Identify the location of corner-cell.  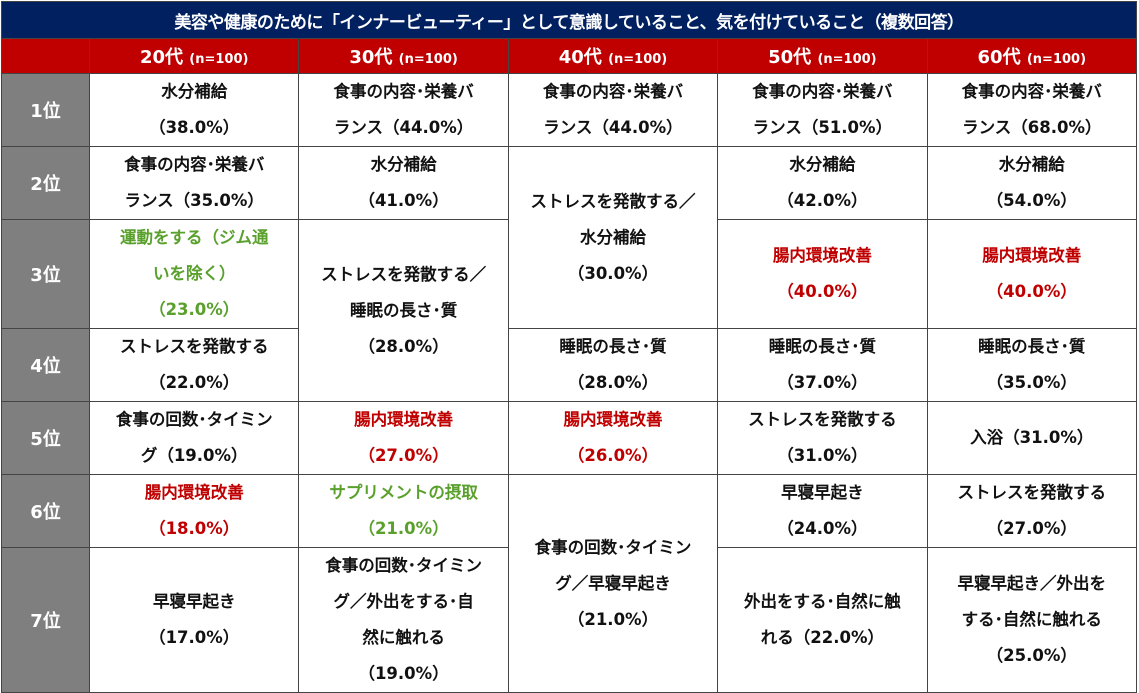
(45, 56).